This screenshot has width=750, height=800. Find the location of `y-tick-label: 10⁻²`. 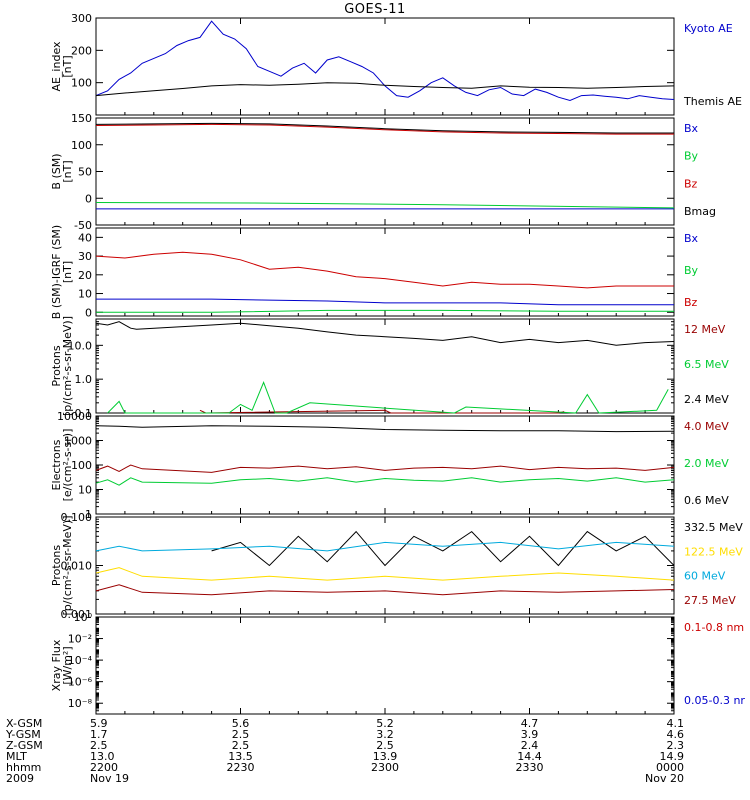

y-tick-label: 10⁻² is located at coordinates (80, 639).